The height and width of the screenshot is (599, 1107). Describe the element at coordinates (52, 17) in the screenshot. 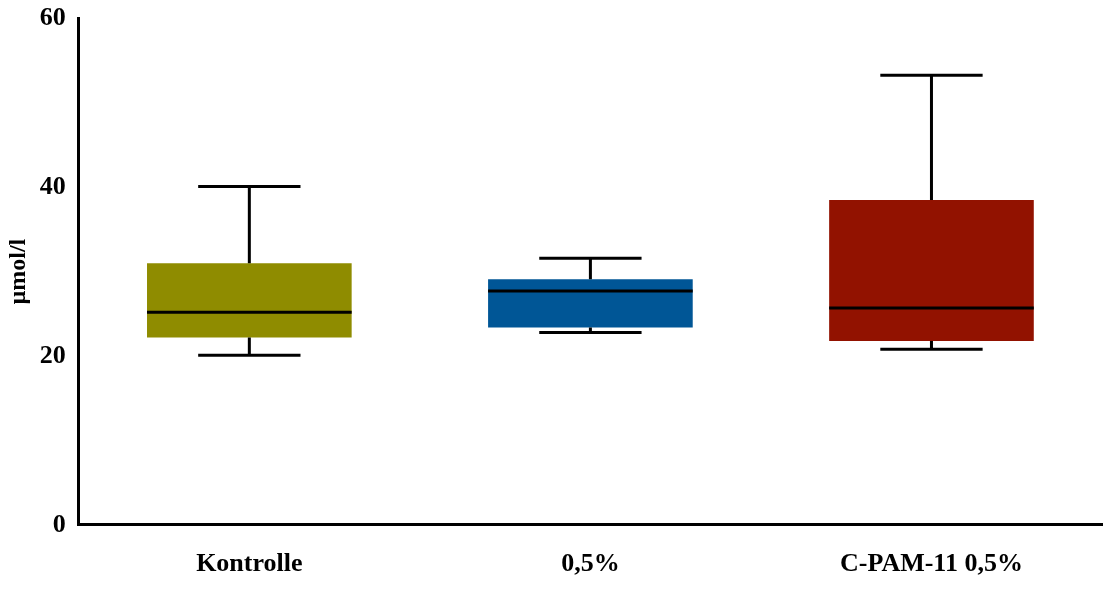

I see `y-tick-label: 60` at that location.